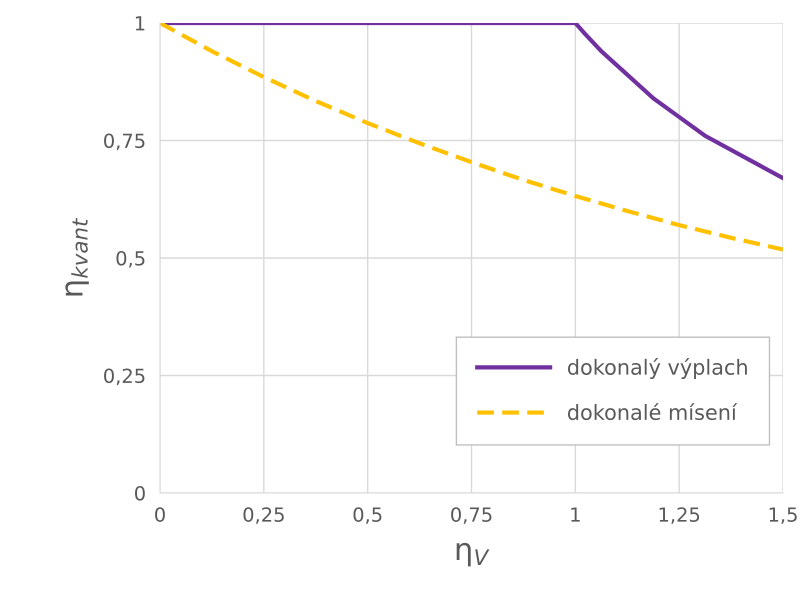 This screenshot has height=606, width=806. I want to click on x-axis-title: η$_{V}$, so click(473, 554).